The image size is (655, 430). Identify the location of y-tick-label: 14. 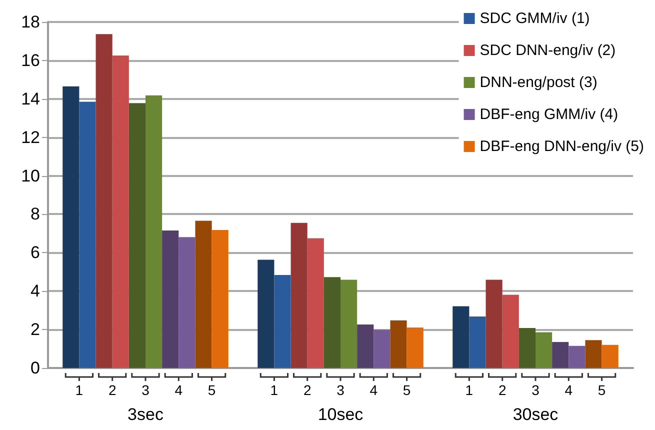
(30, 98).